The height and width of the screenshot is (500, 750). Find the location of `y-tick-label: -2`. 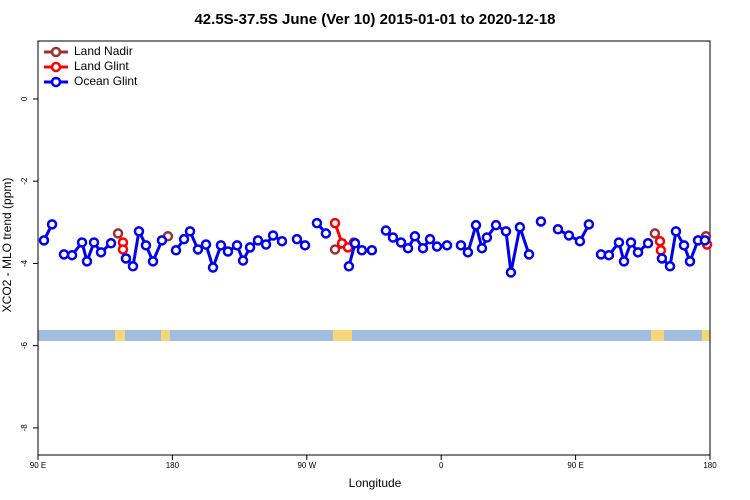

y-tick-label: -2 is located at coordinates (24, 181).